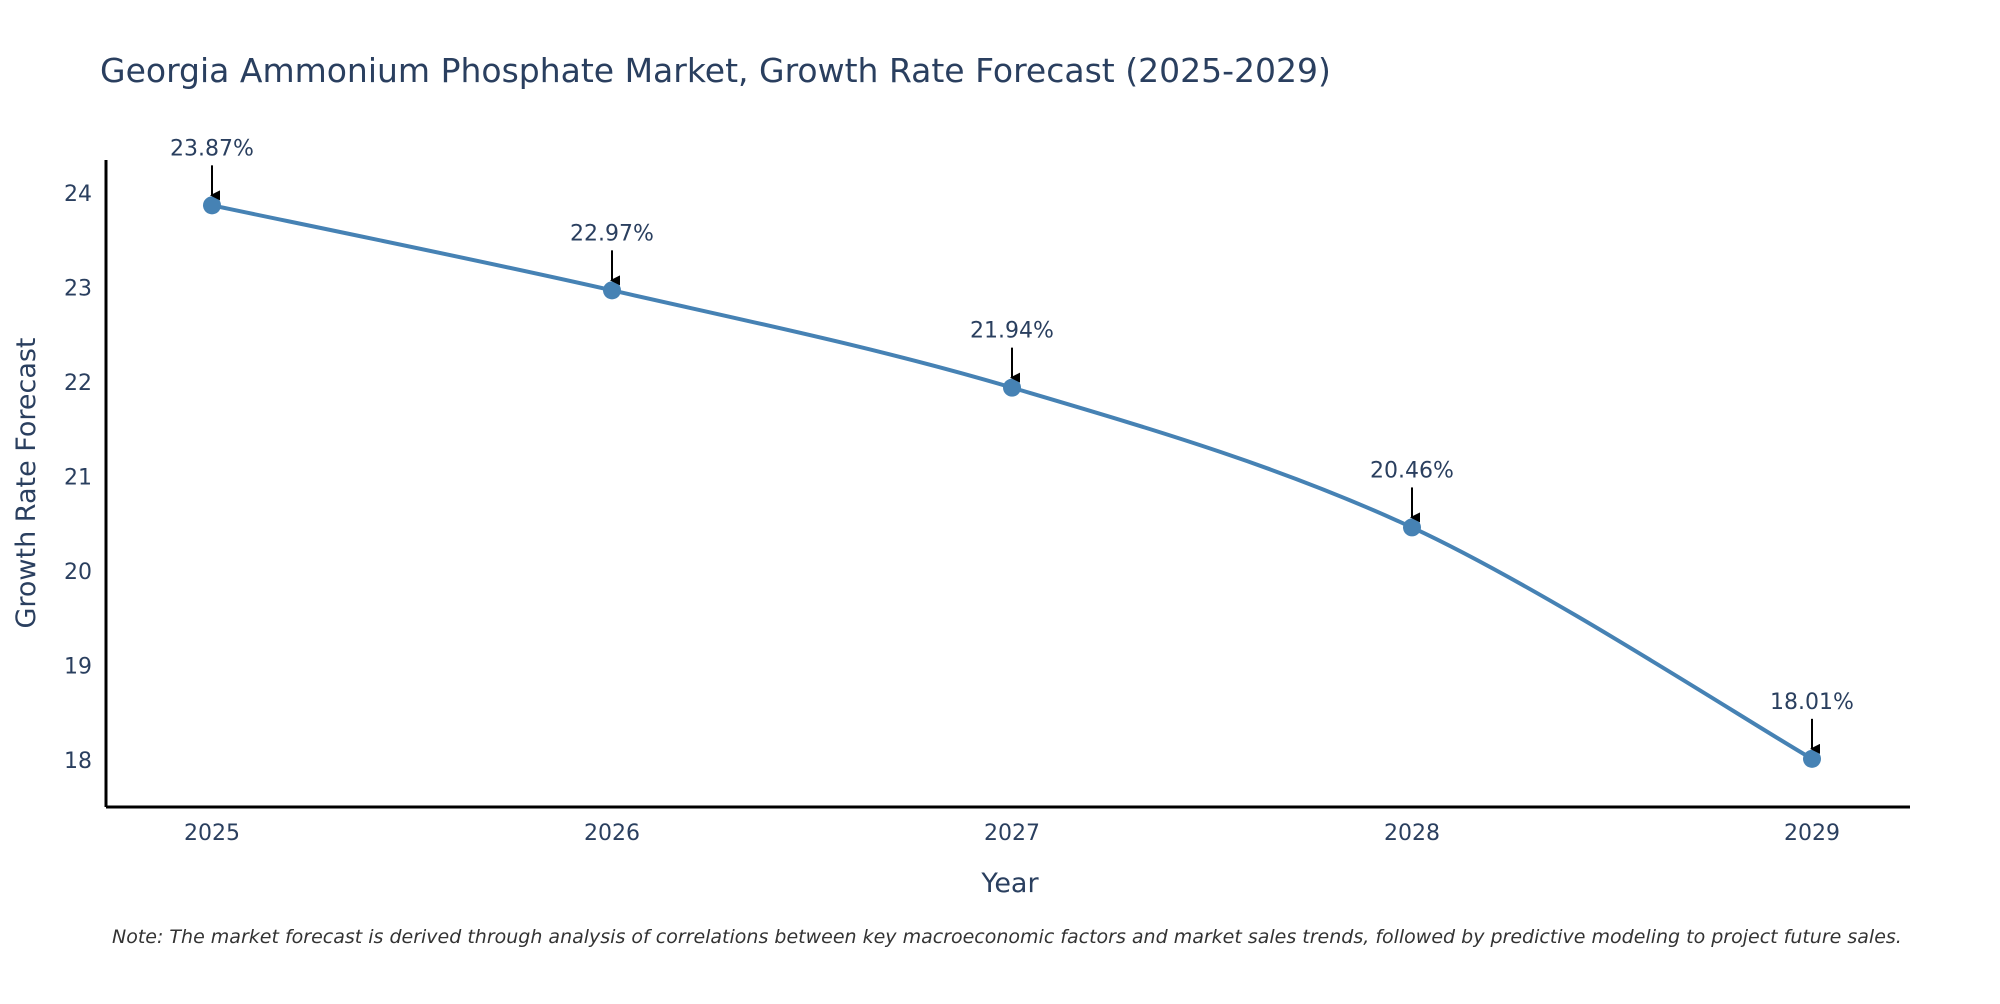 This screenshot has height=1004, width=2000. What do you see at coordinates (212, 148) in the screenshot?
I see `data-label: 23.87%` at bounding box center [212, 148].